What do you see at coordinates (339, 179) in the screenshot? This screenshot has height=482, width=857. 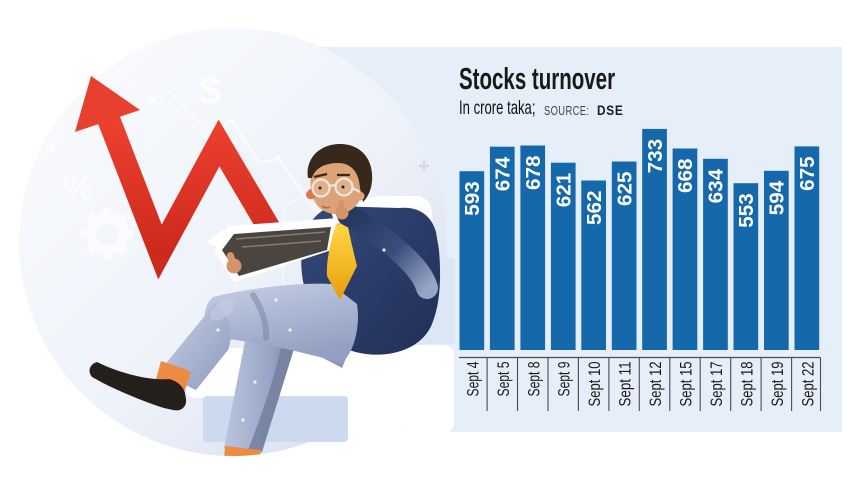 I see `head` at bounding box center [339, 179].